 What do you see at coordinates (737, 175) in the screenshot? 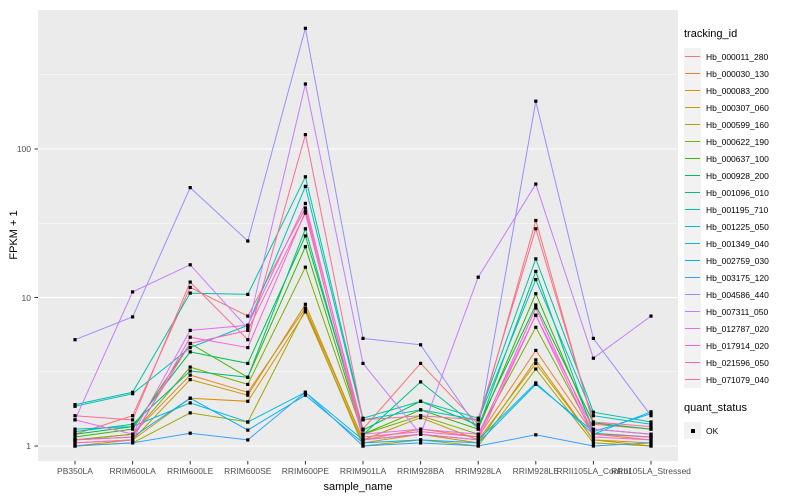
I see `legend-item-label: Hb_000928_200` at bounding box center [737, 175].